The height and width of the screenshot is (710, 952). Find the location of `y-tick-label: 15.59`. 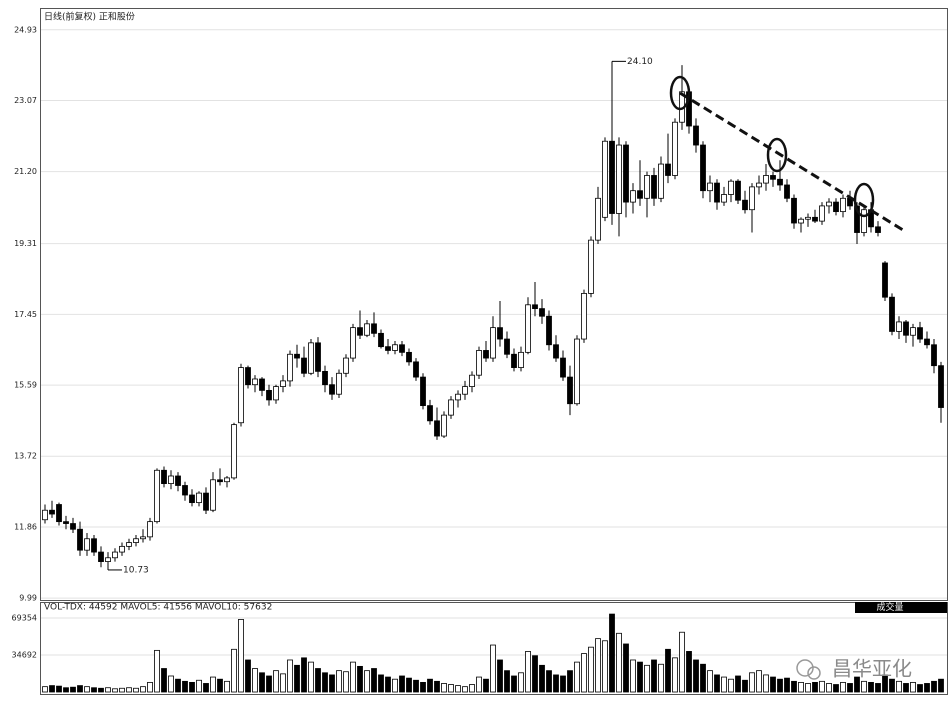

y-tick-label: 15.59 is located at coordinates (25, 385).